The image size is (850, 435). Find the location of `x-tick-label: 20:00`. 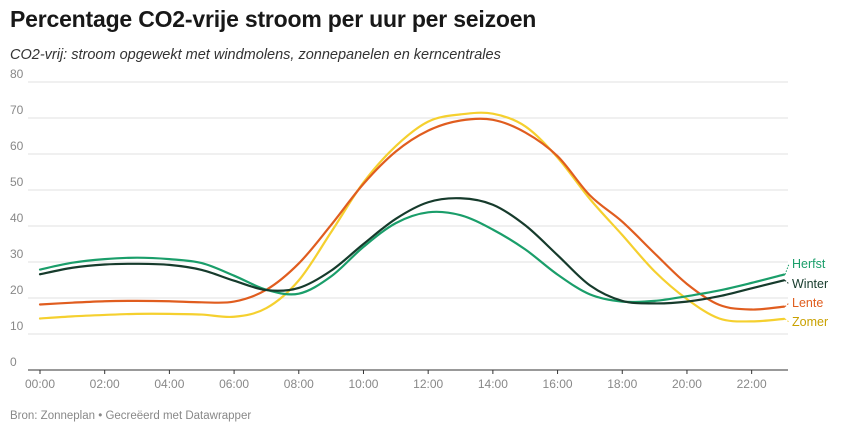

x-tick-label: 20:00 is located at coordinates (687, 384).